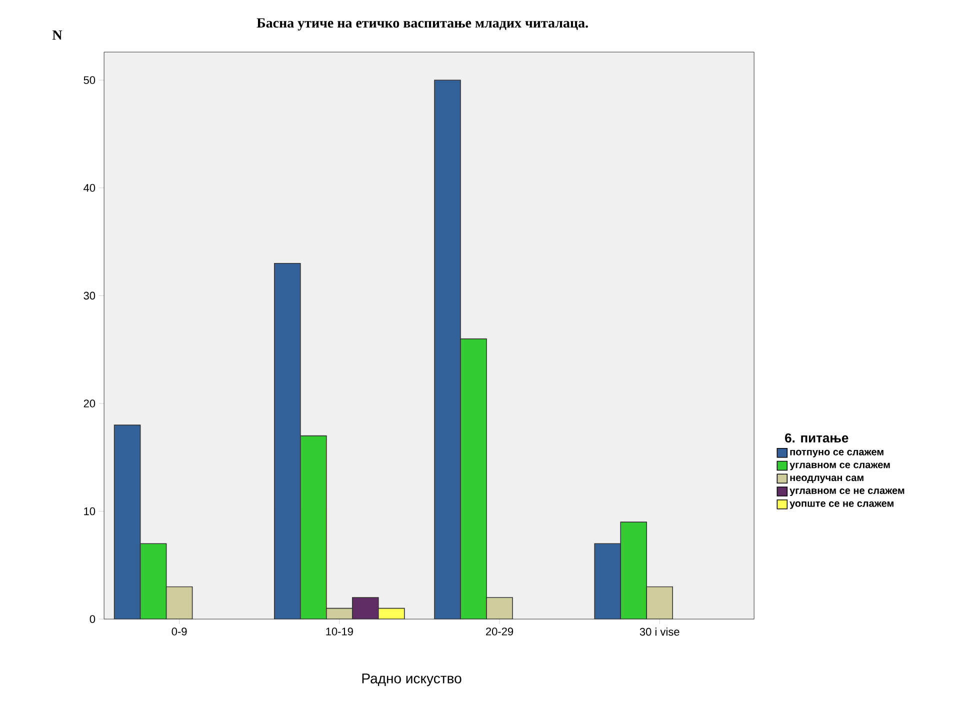  Describe the element at coordinates (90, 296) in the screenshot. I see `y-tick-label: 30` at that location.